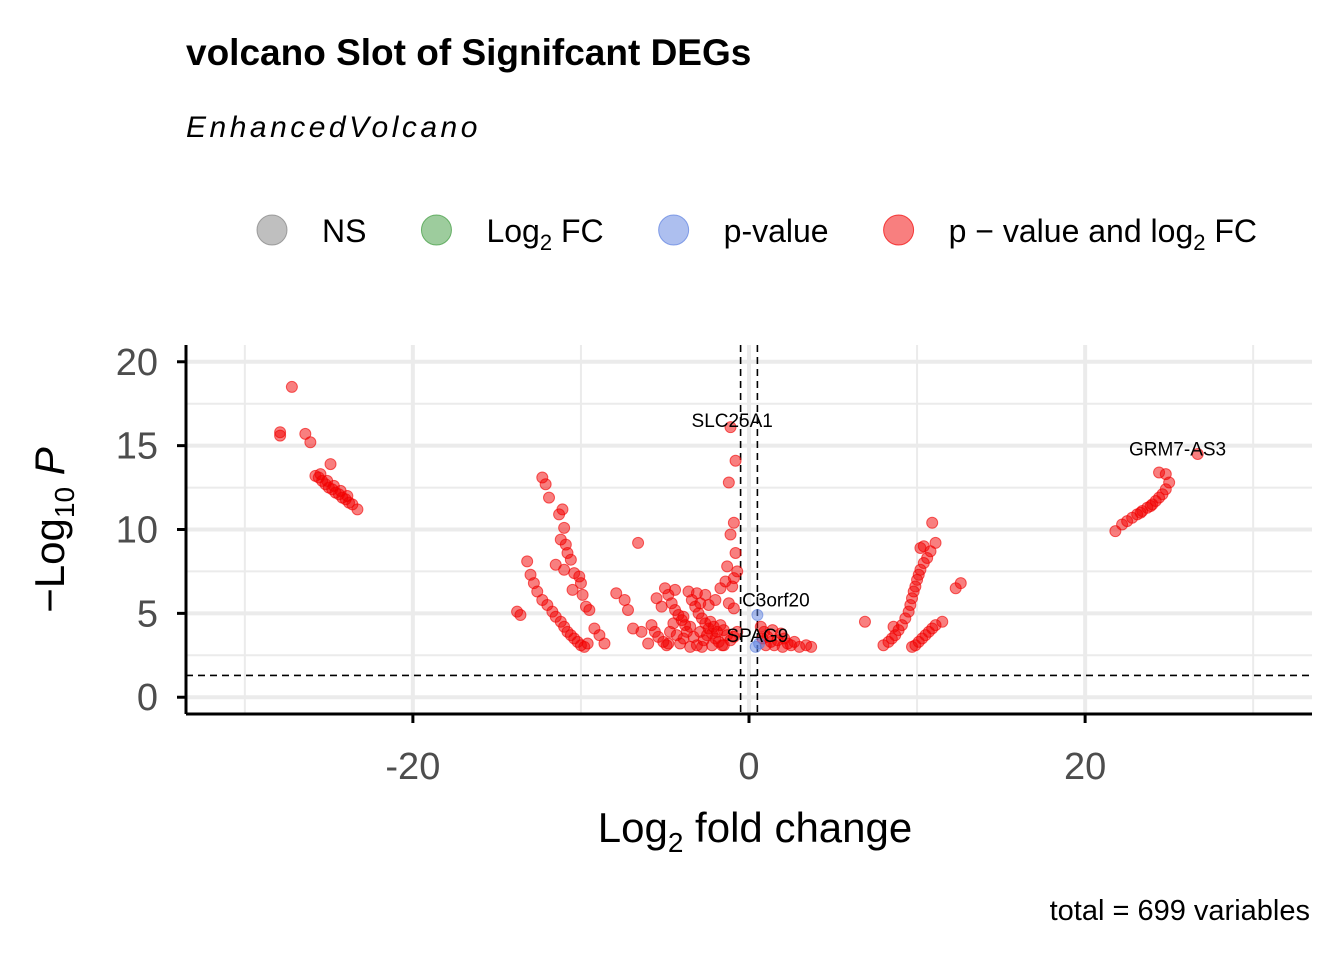 The image size is (1344, 960). Describe the element at coordinates (412, 767) in the screenshot. I see `x-tick-label: -20` at that location.